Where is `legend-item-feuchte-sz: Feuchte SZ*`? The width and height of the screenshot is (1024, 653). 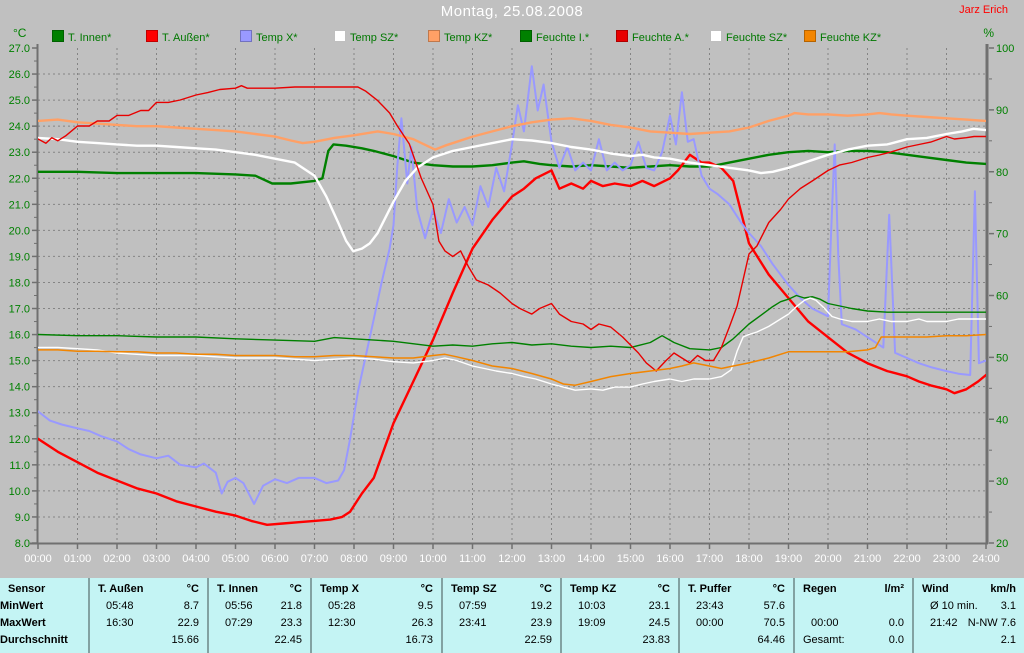
legend-item-feuchte-sz: Feuchte SZ* is located at coordinates (748, 36).